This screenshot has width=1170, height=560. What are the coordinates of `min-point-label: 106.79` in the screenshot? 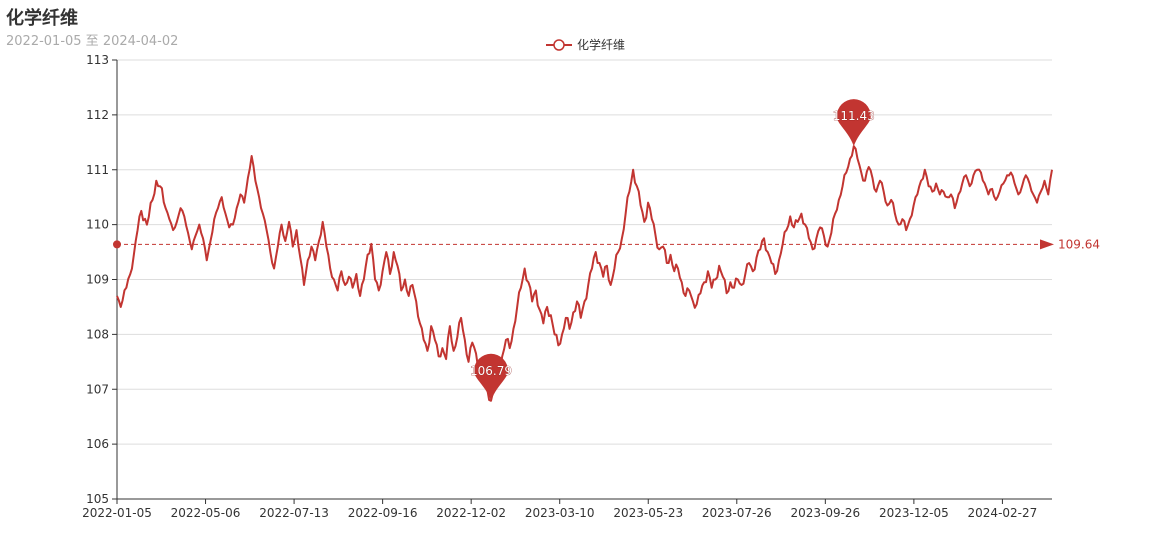 It's located at (491, 371).